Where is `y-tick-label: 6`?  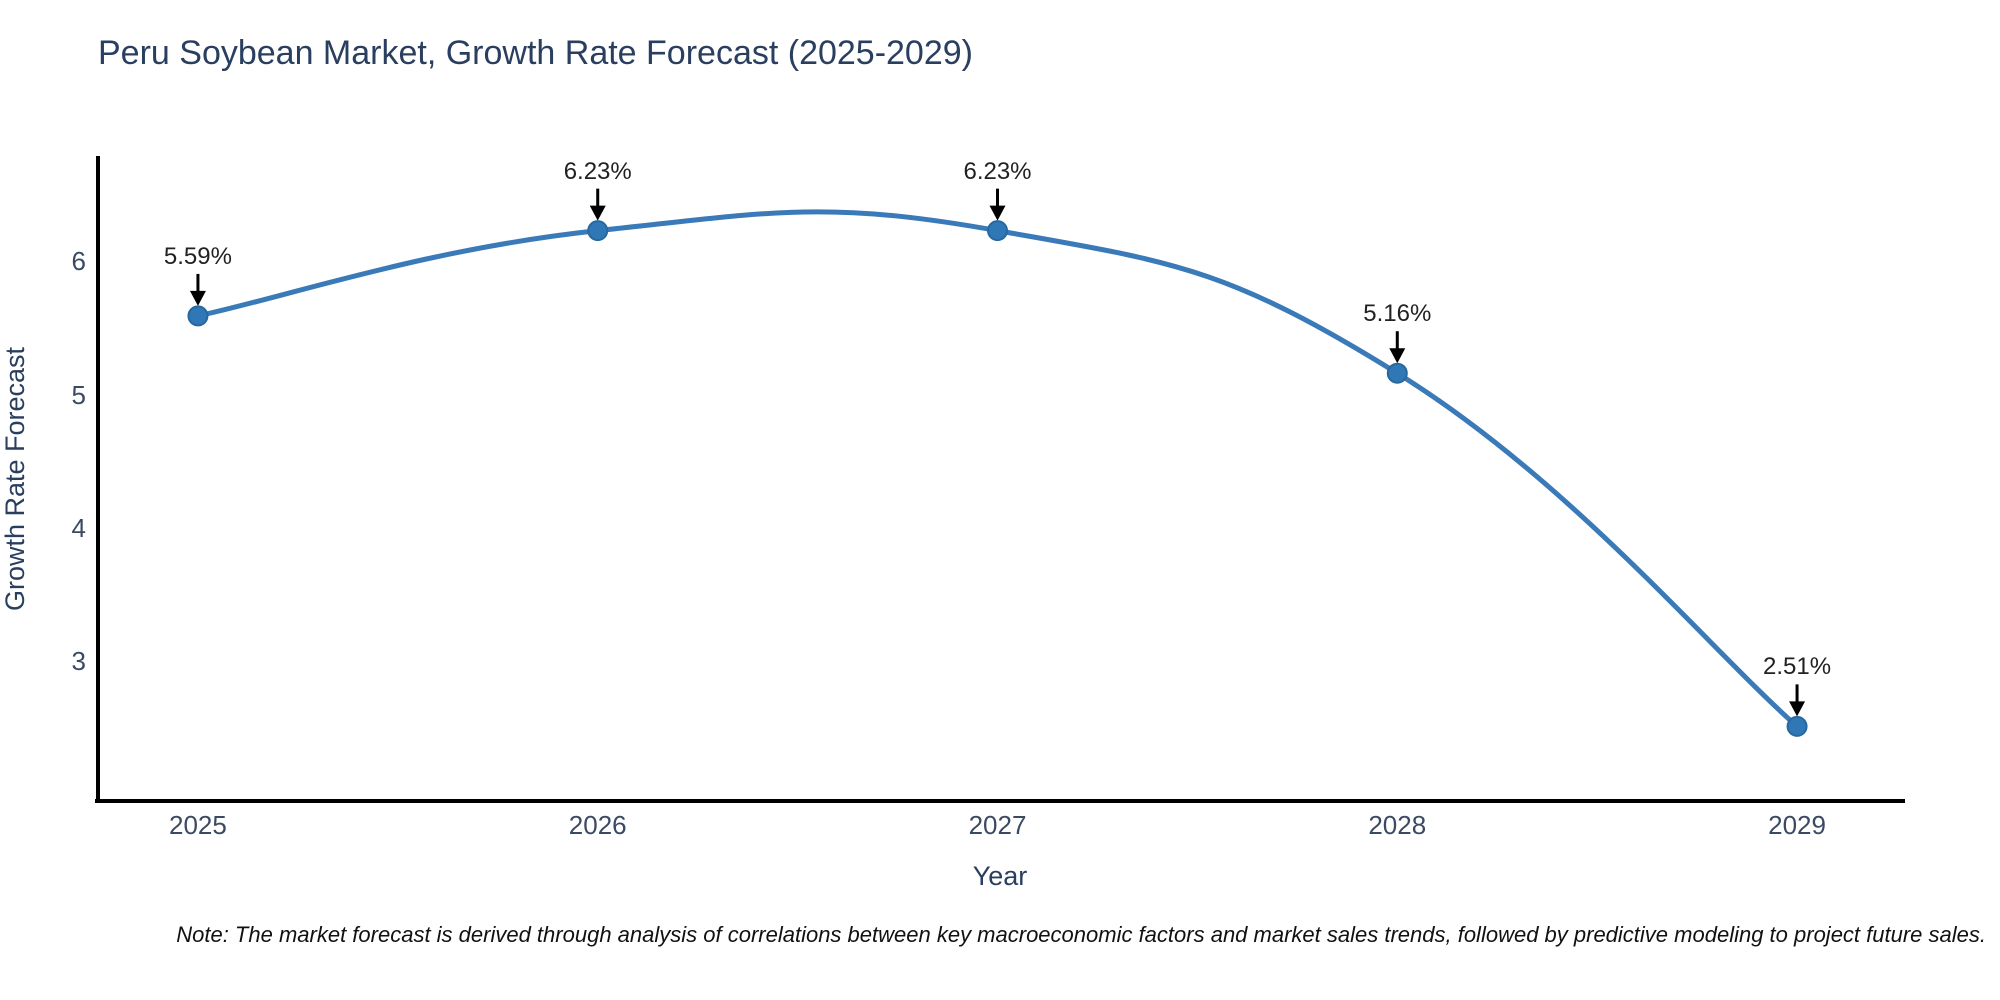 y-tick-label: 6 is located at coordinates (78, 261).